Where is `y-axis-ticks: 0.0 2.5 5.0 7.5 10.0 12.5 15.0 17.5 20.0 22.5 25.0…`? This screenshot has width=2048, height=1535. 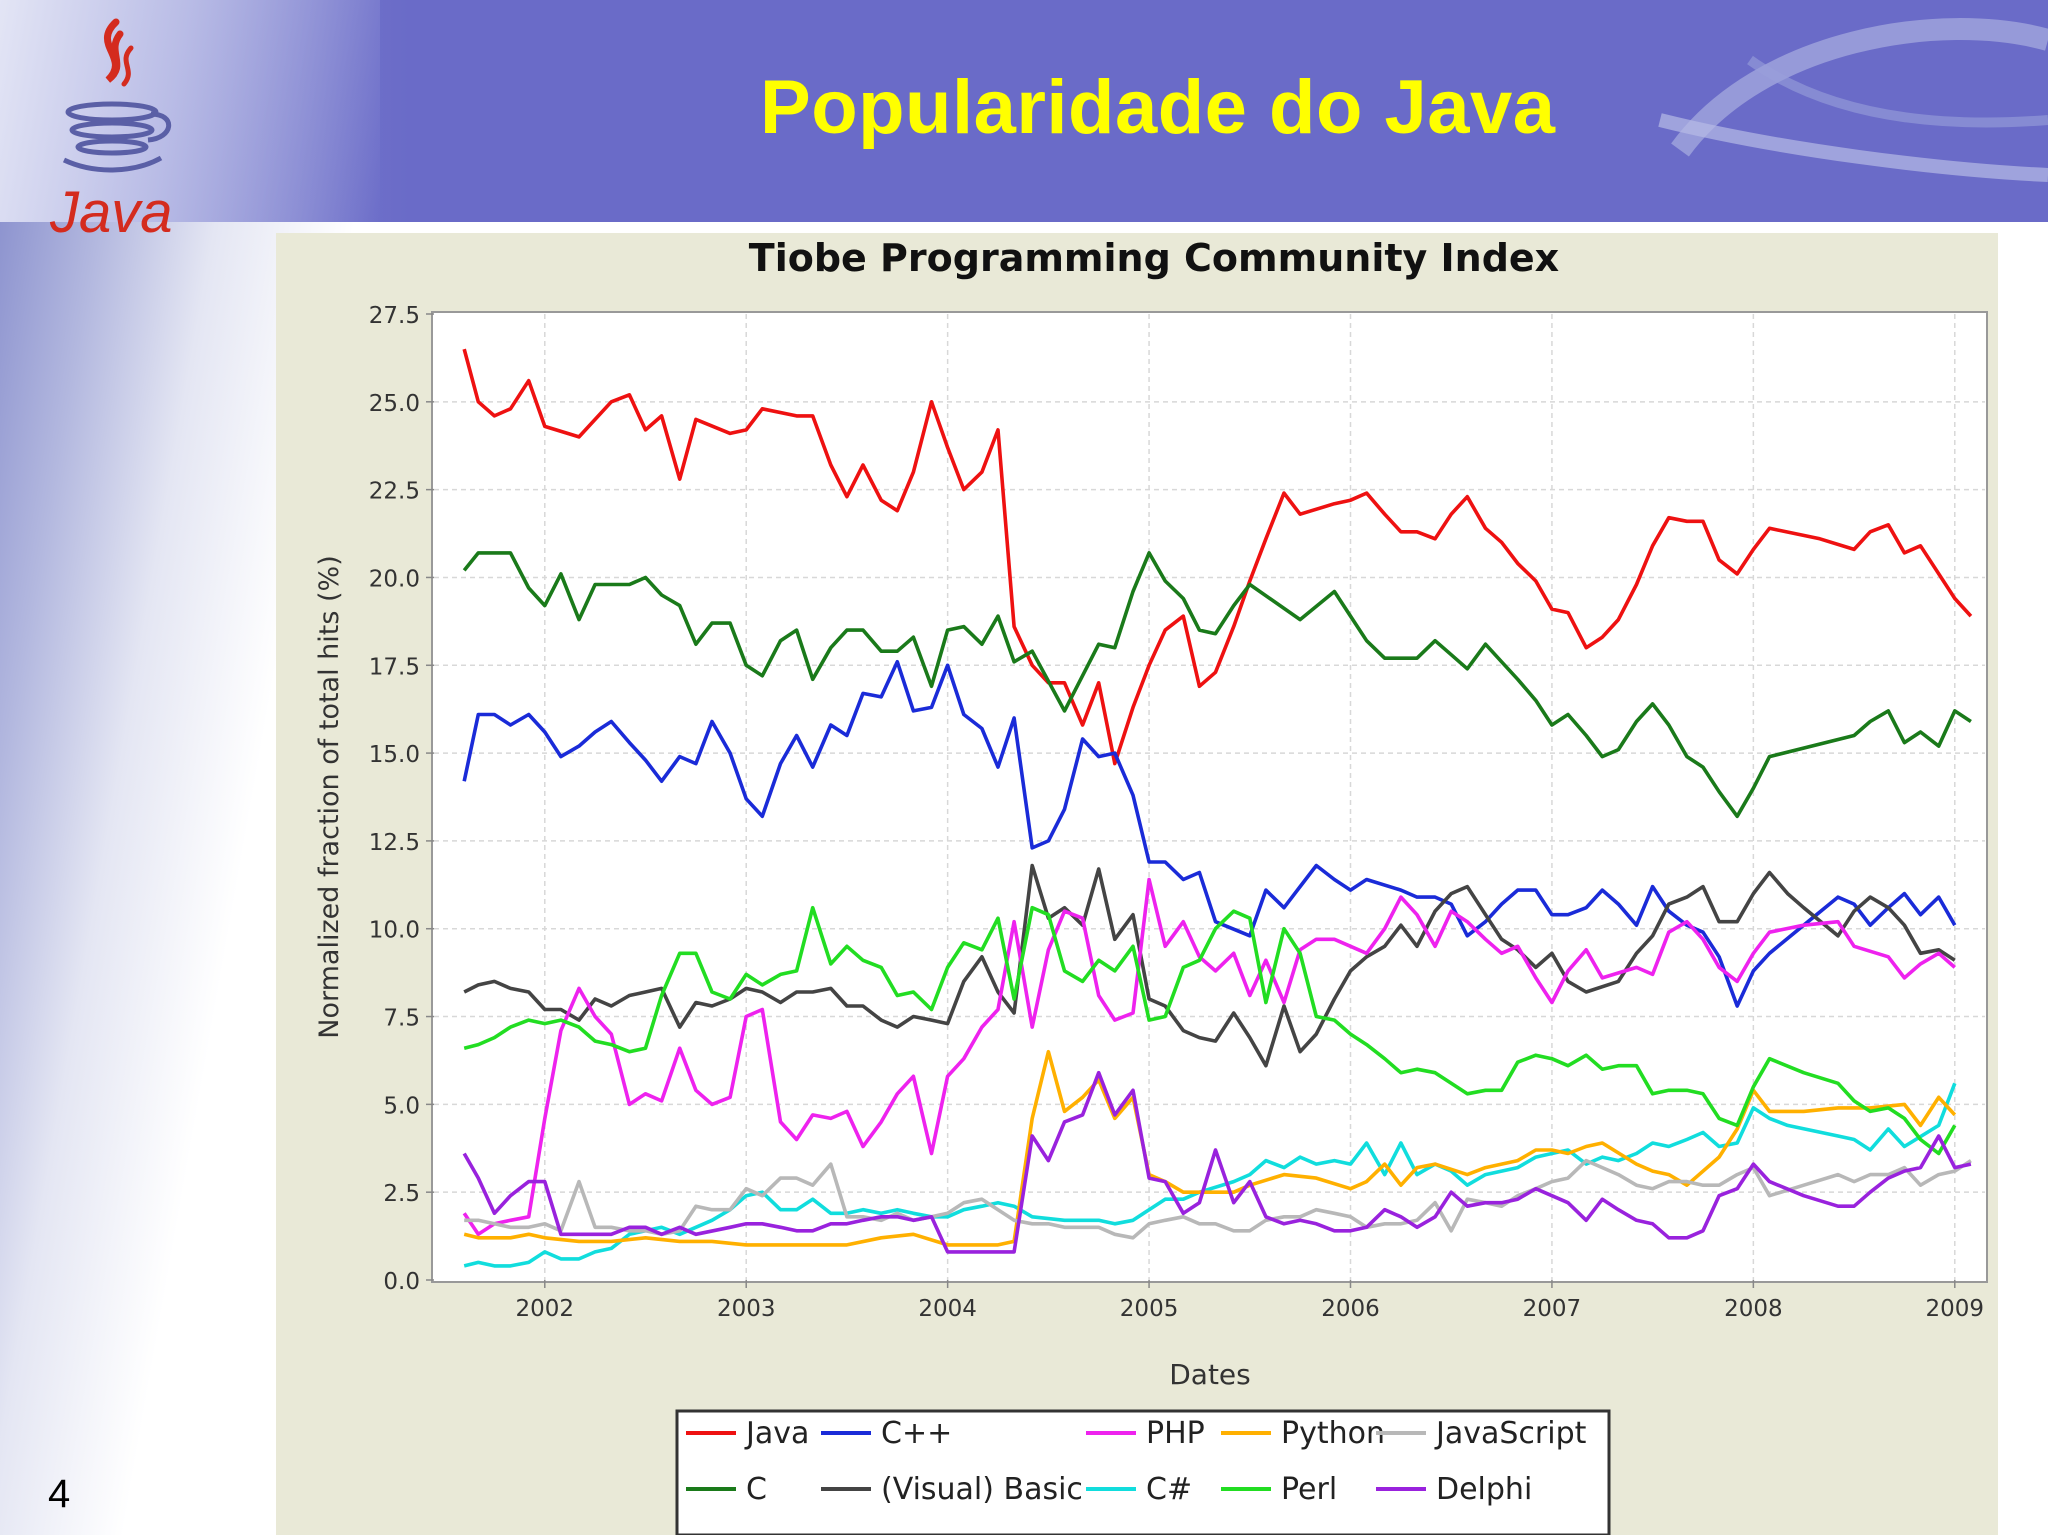 y-axis-ticks: 0.0 2.5 5.0 7.5 10.0 12.5 15.0 17.5 20.0 22.5 25.0… is located at coordinates (401, 799).